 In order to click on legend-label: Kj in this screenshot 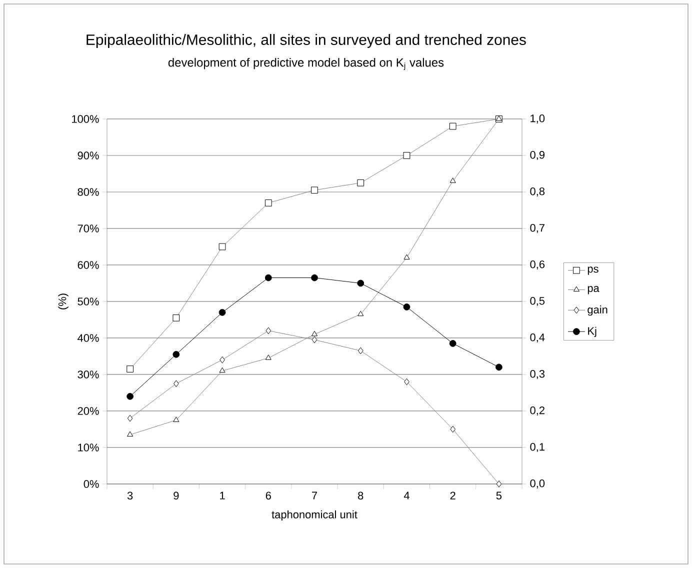, I will do `click(592, 332)`.